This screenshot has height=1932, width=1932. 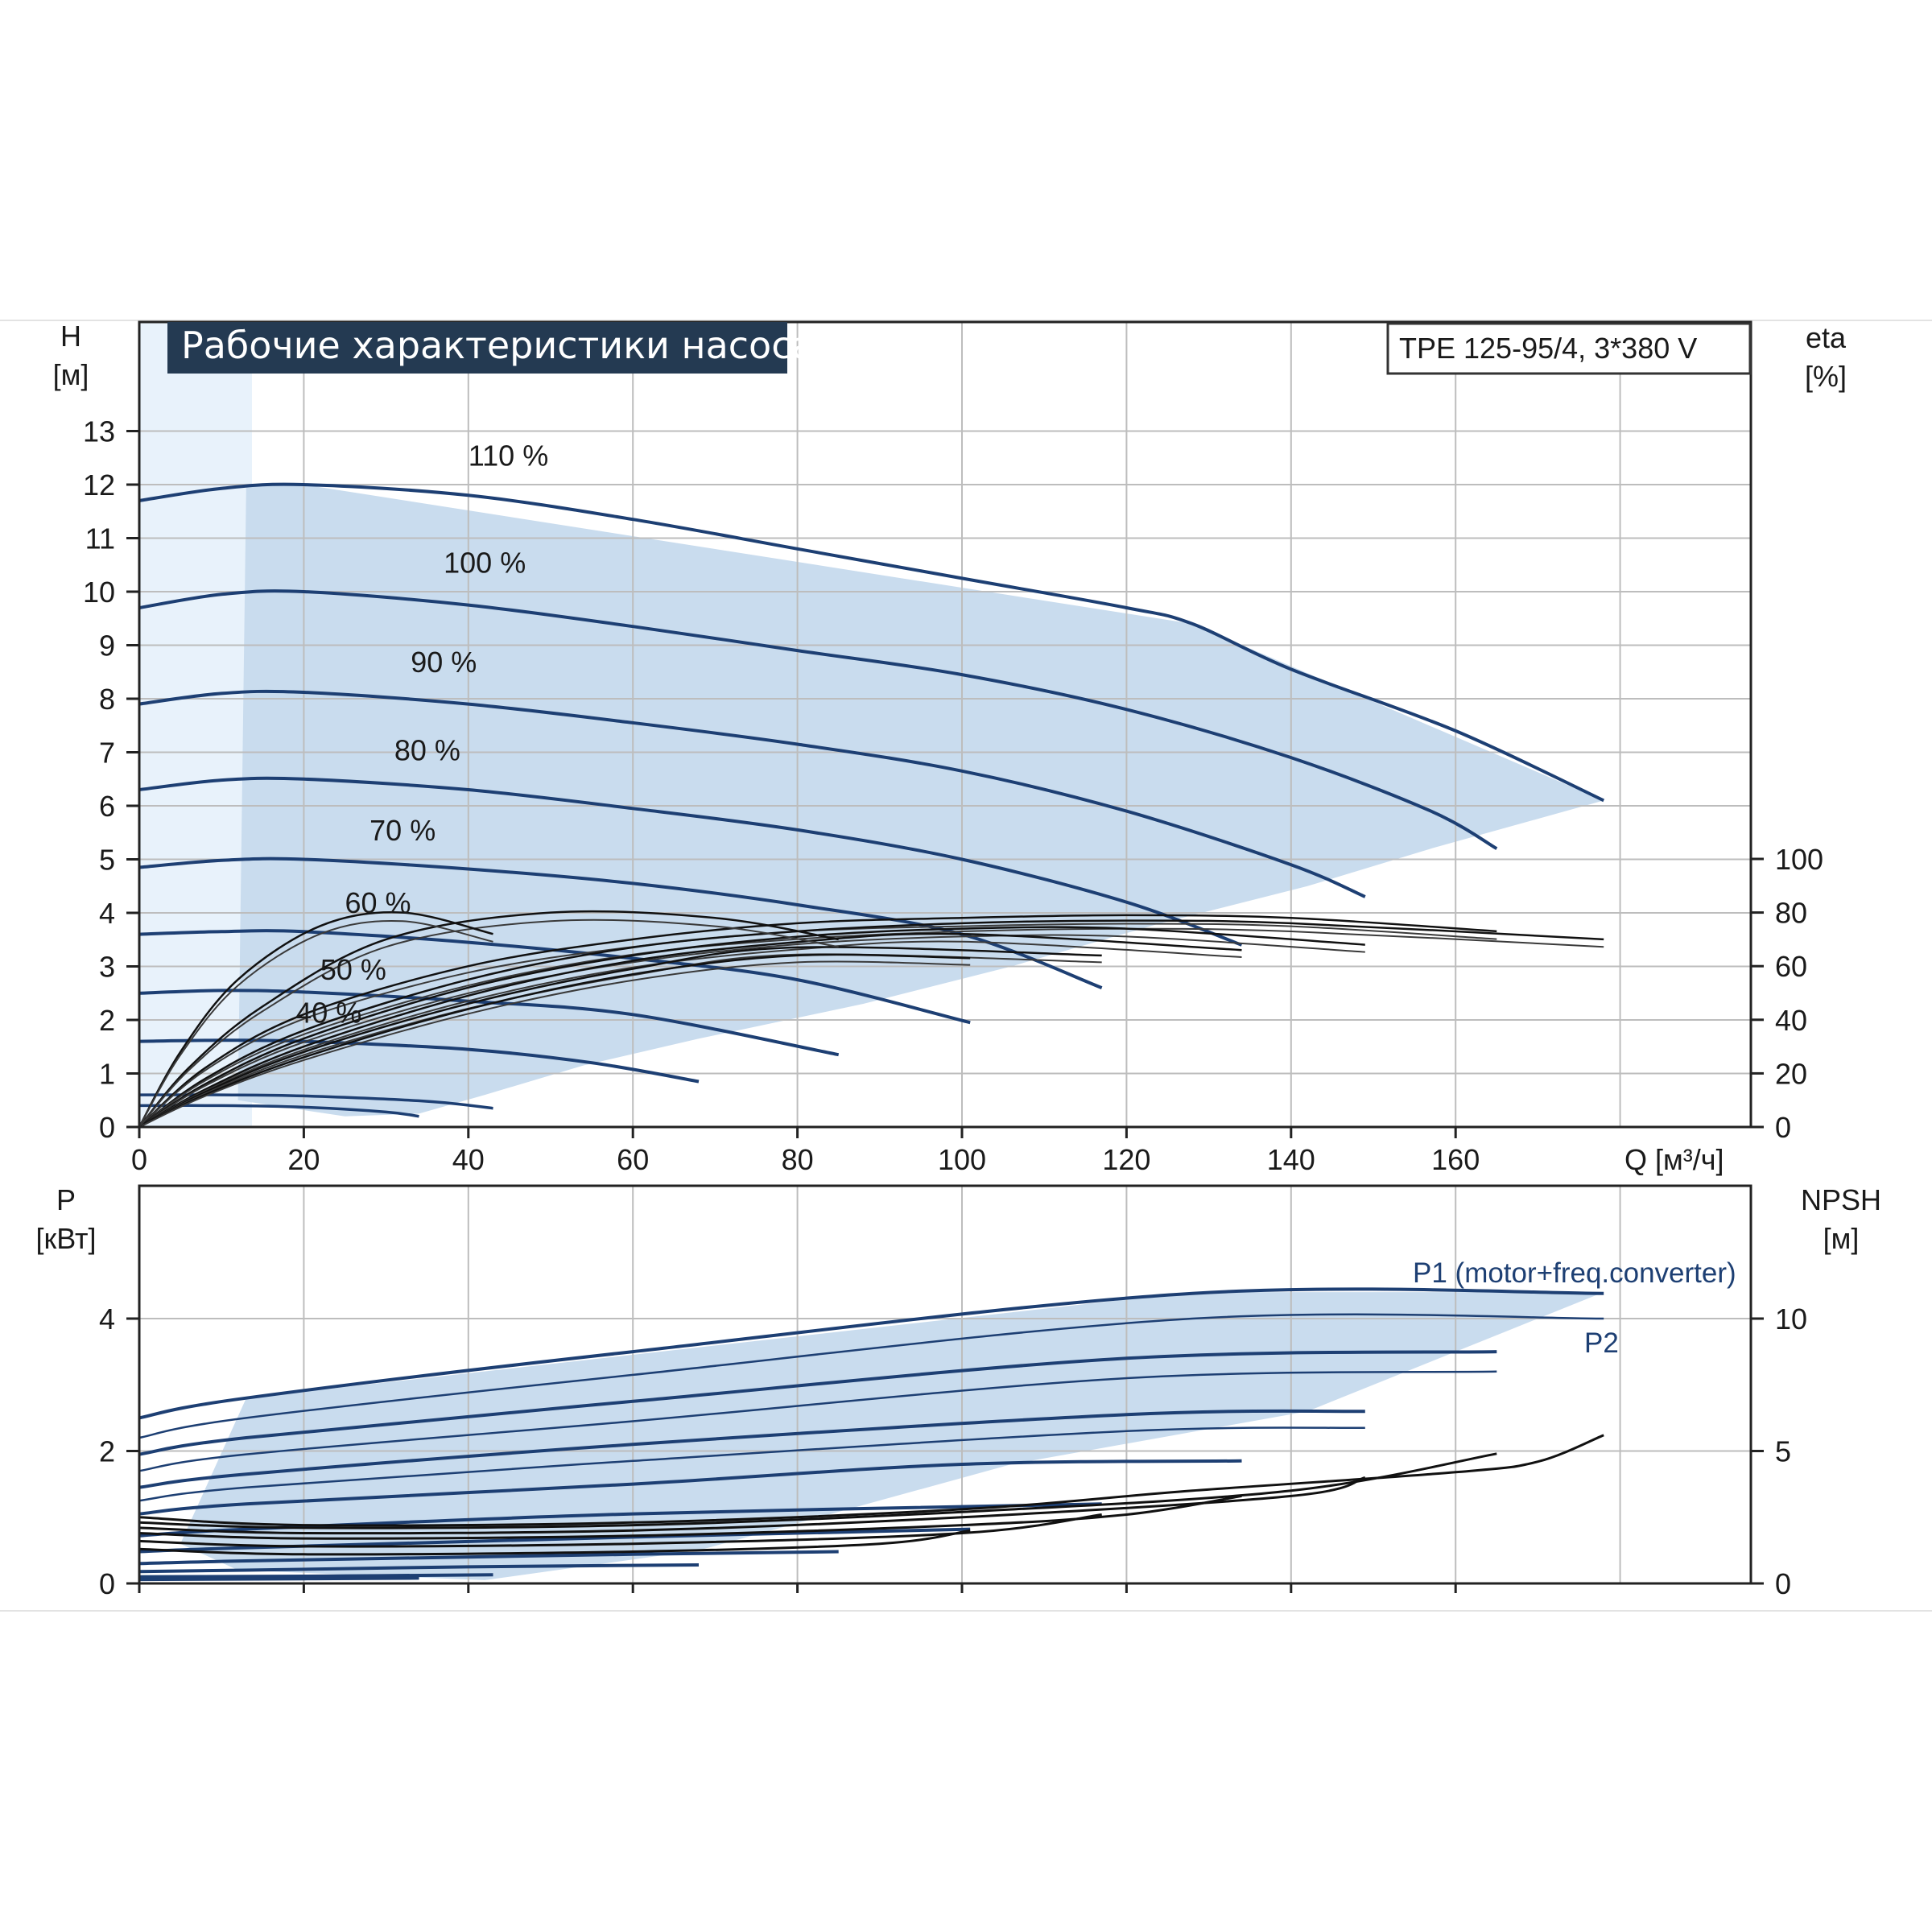 What do you see at coordinates (107, 646) in the screenshot?
I see `head-y-tick-label: 9` at bounding box center [107, 646].